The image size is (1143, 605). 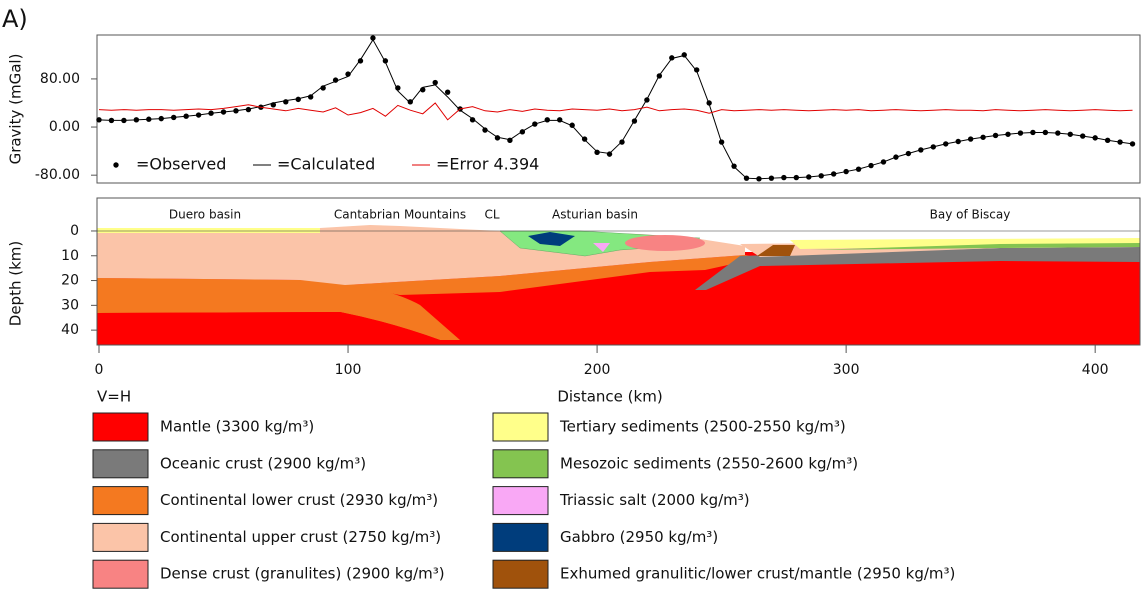 What do you see at coordinates (60, 79) in the screenshot?
I see `y-tick-label: 80.00` at bounding box center [60, 79].